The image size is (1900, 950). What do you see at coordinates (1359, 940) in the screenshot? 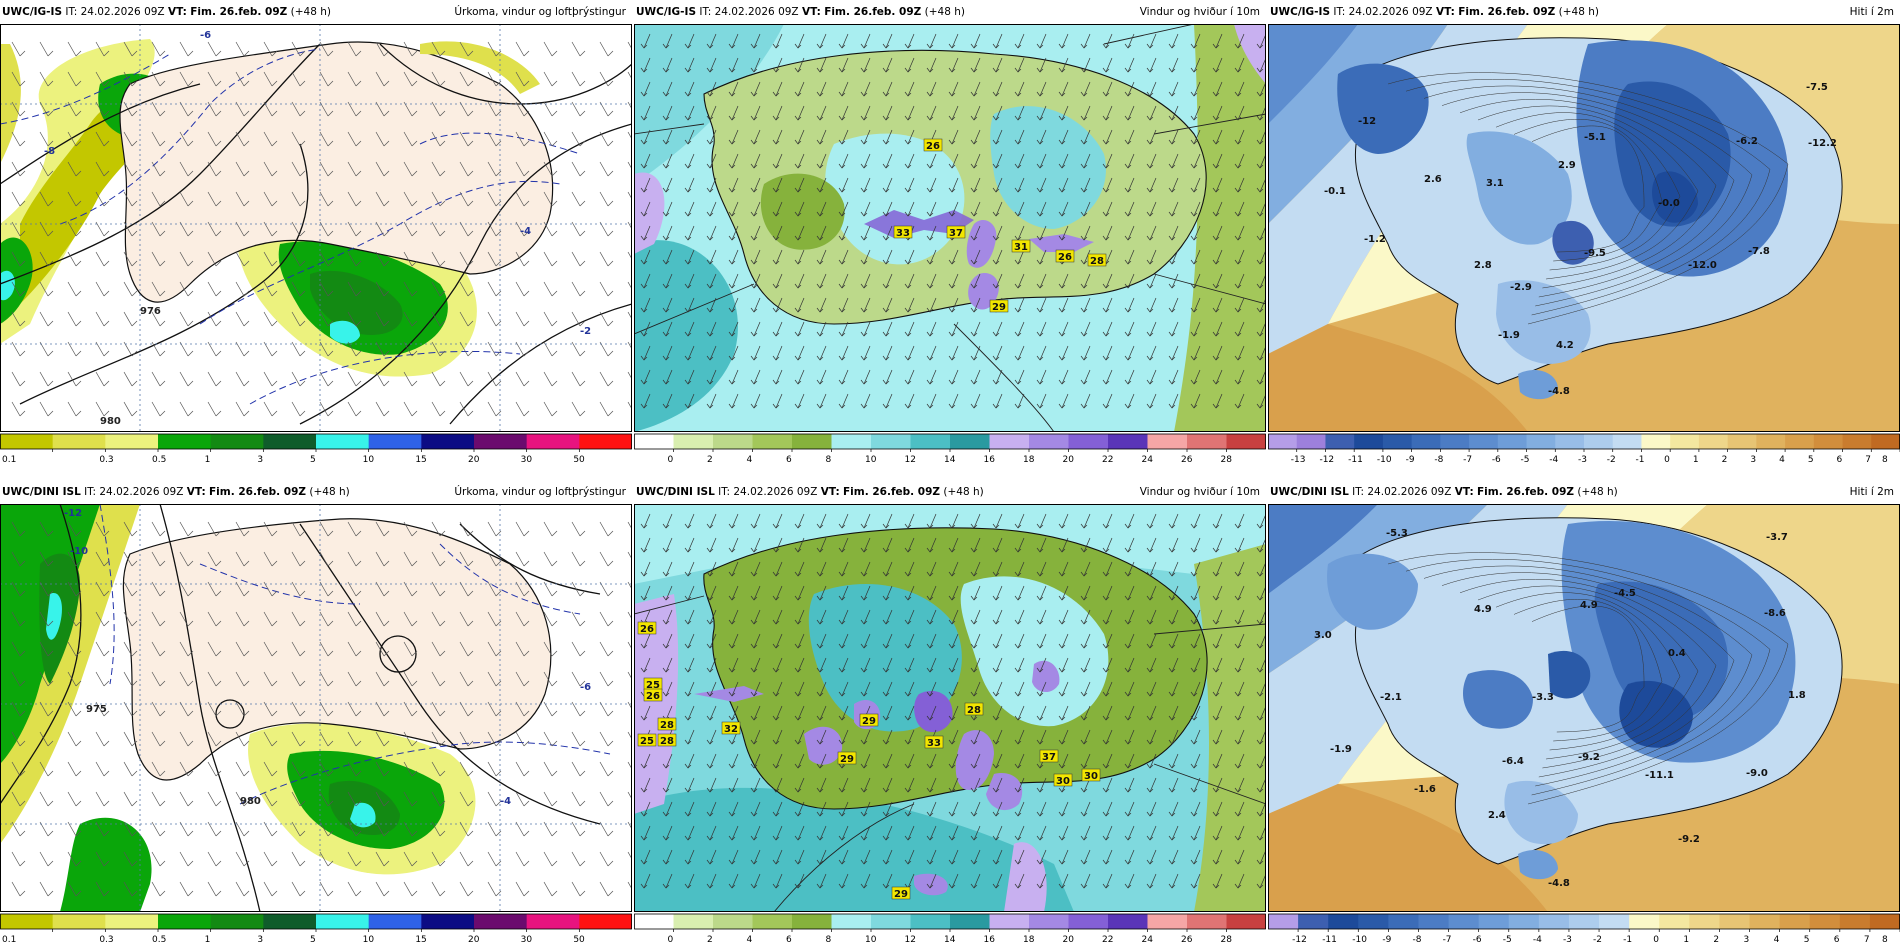
I see `colorbar-tick-label: -10` at bounding box center [1359, 940].